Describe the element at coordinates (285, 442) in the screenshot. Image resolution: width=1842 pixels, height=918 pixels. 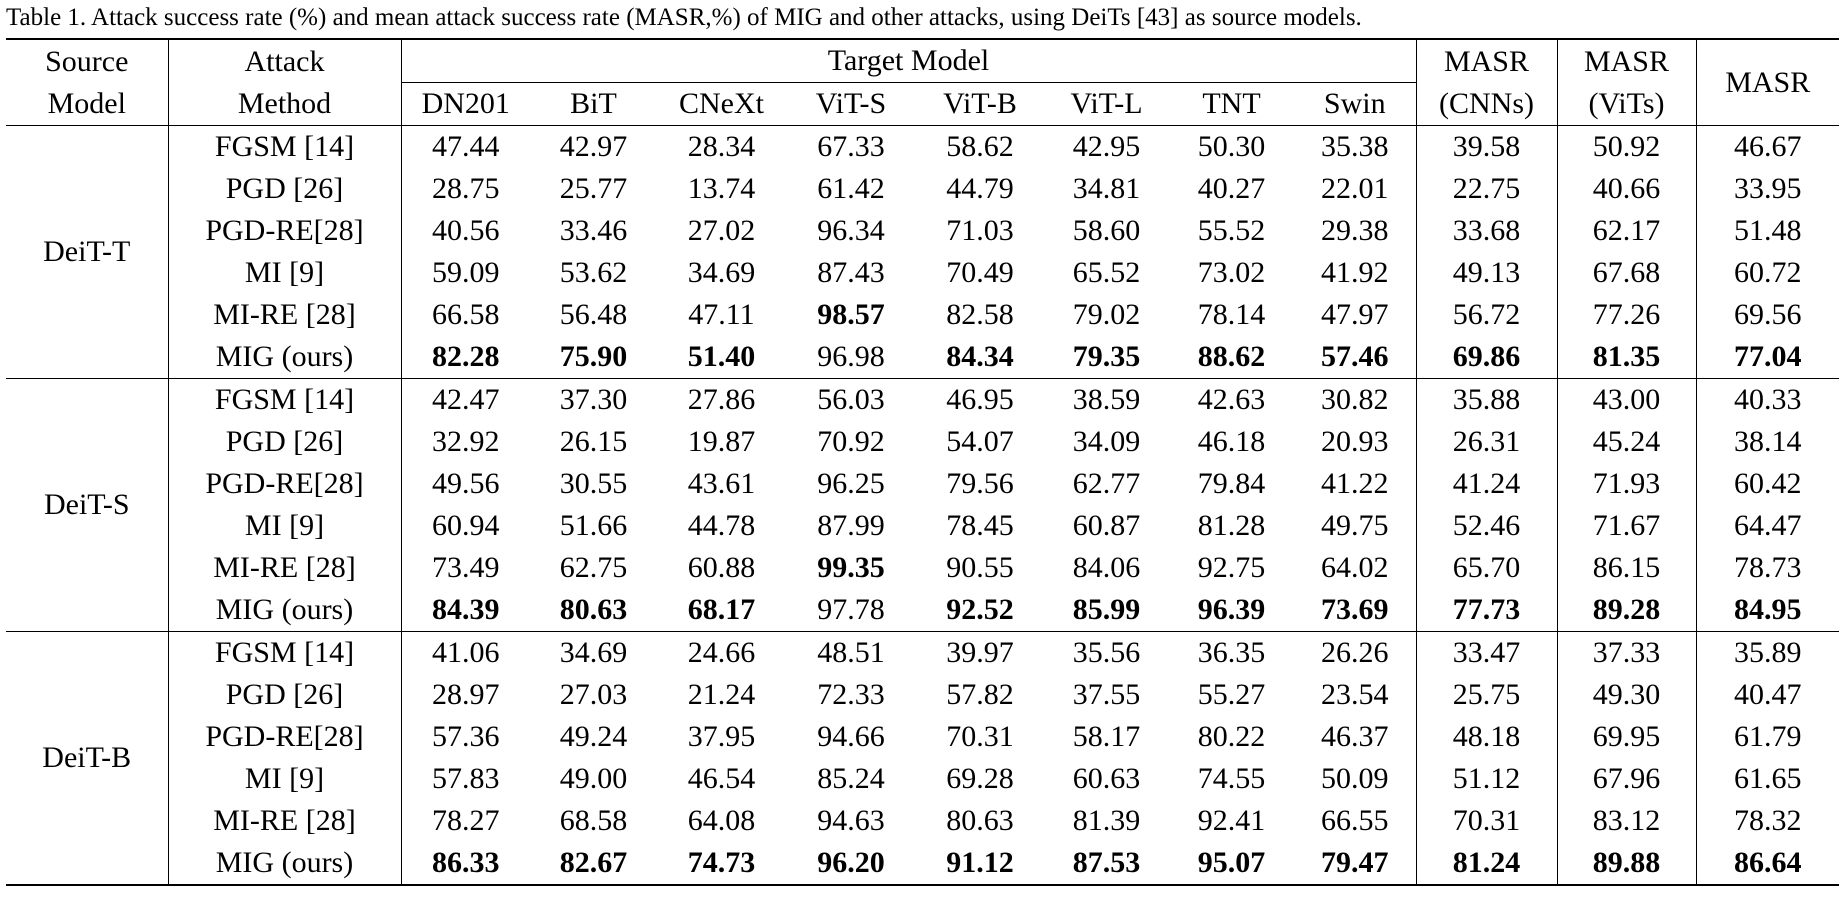
I see `method-cell: PGD [26]` at that location.